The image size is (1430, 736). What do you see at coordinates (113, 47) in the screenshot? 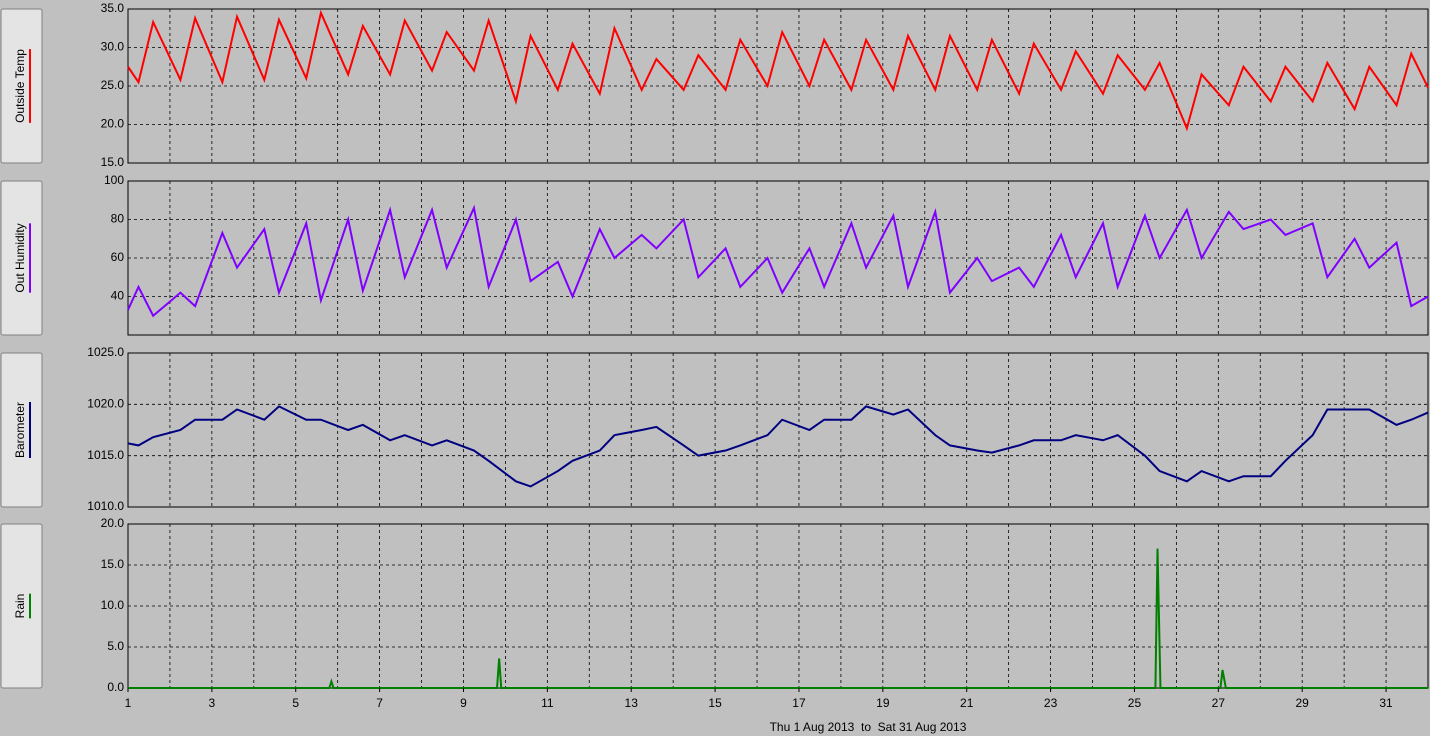
I see `y-tick-label: 30.0` at bounding box center [113, 47].